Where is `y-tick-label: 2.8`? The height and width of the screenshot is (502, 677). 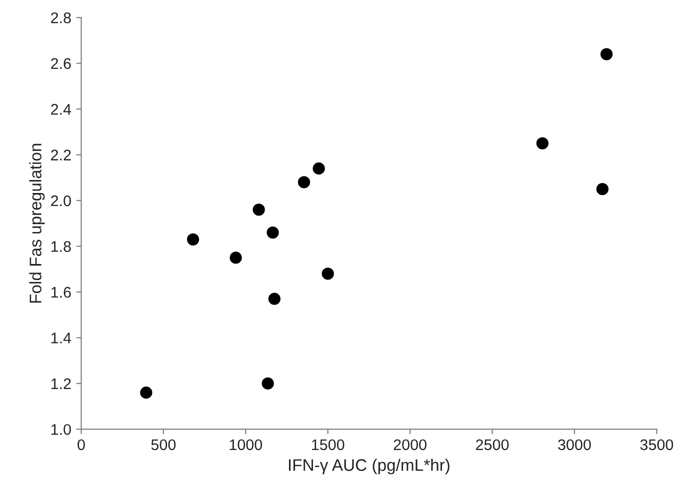 y-tick-label: 2.8 is located at coordinates (61, 18).